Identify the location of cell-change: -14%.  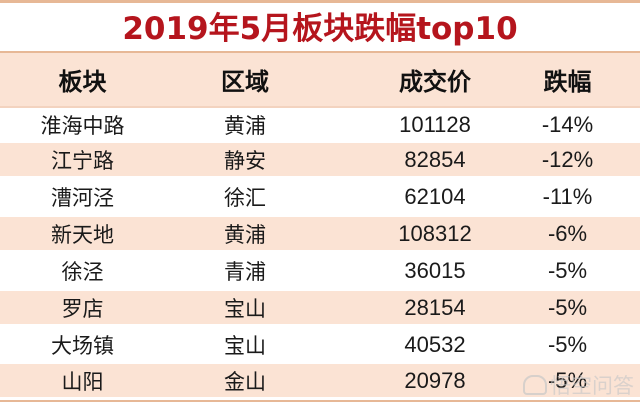
(567, 124).